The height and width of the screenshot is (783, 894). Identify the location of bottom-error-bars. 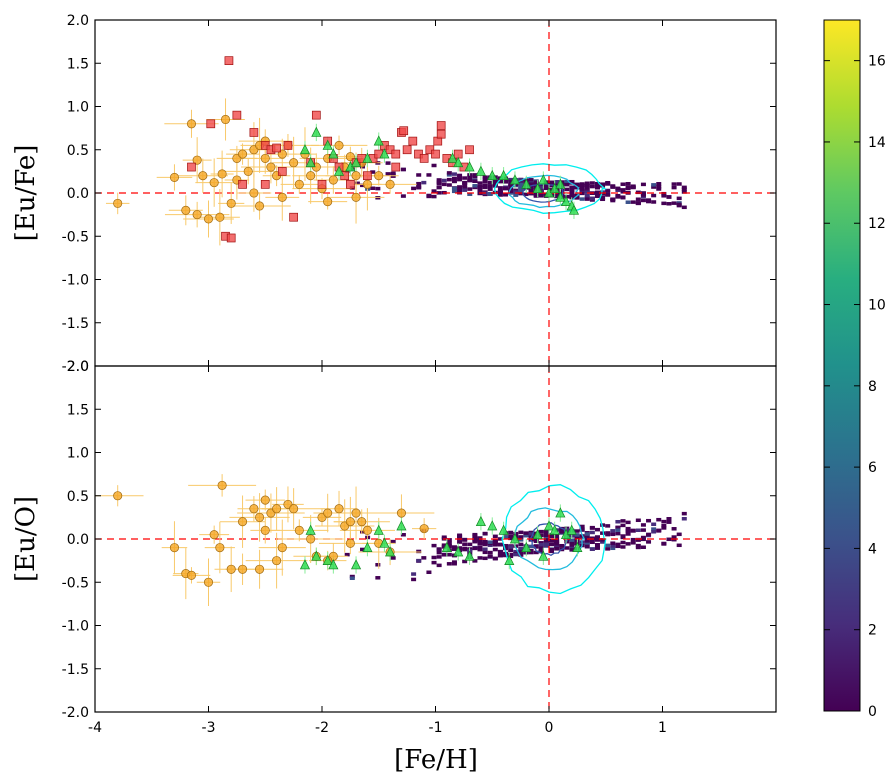
(336, 540).